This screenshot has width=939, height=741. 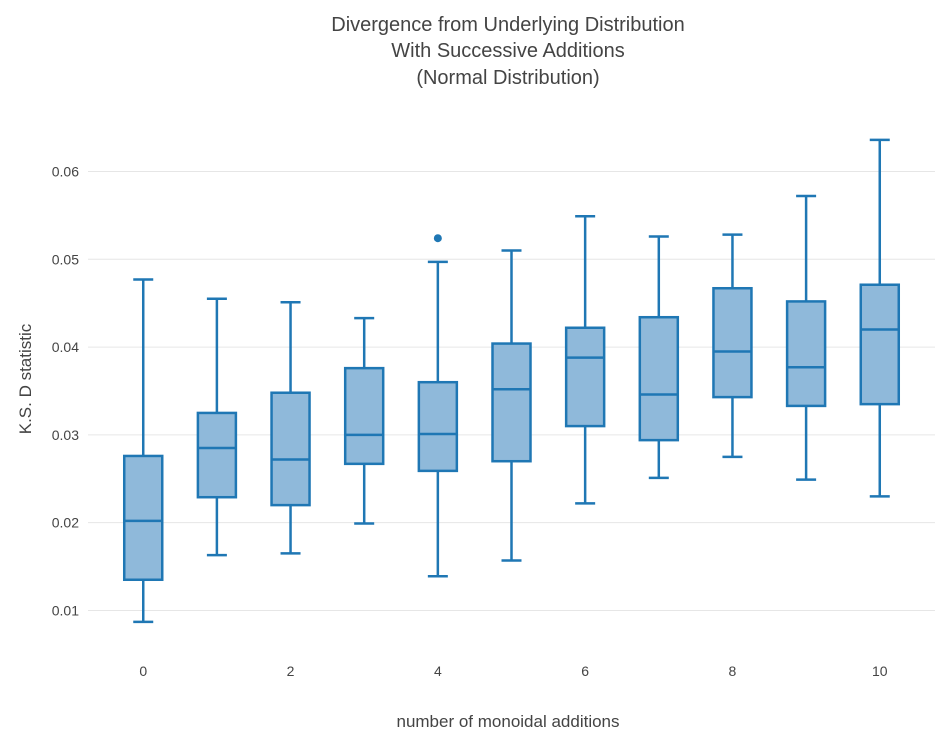 I want to click on chart-title-line-1: Divergence from Underlying Distribution, so click(x=507, y=25).